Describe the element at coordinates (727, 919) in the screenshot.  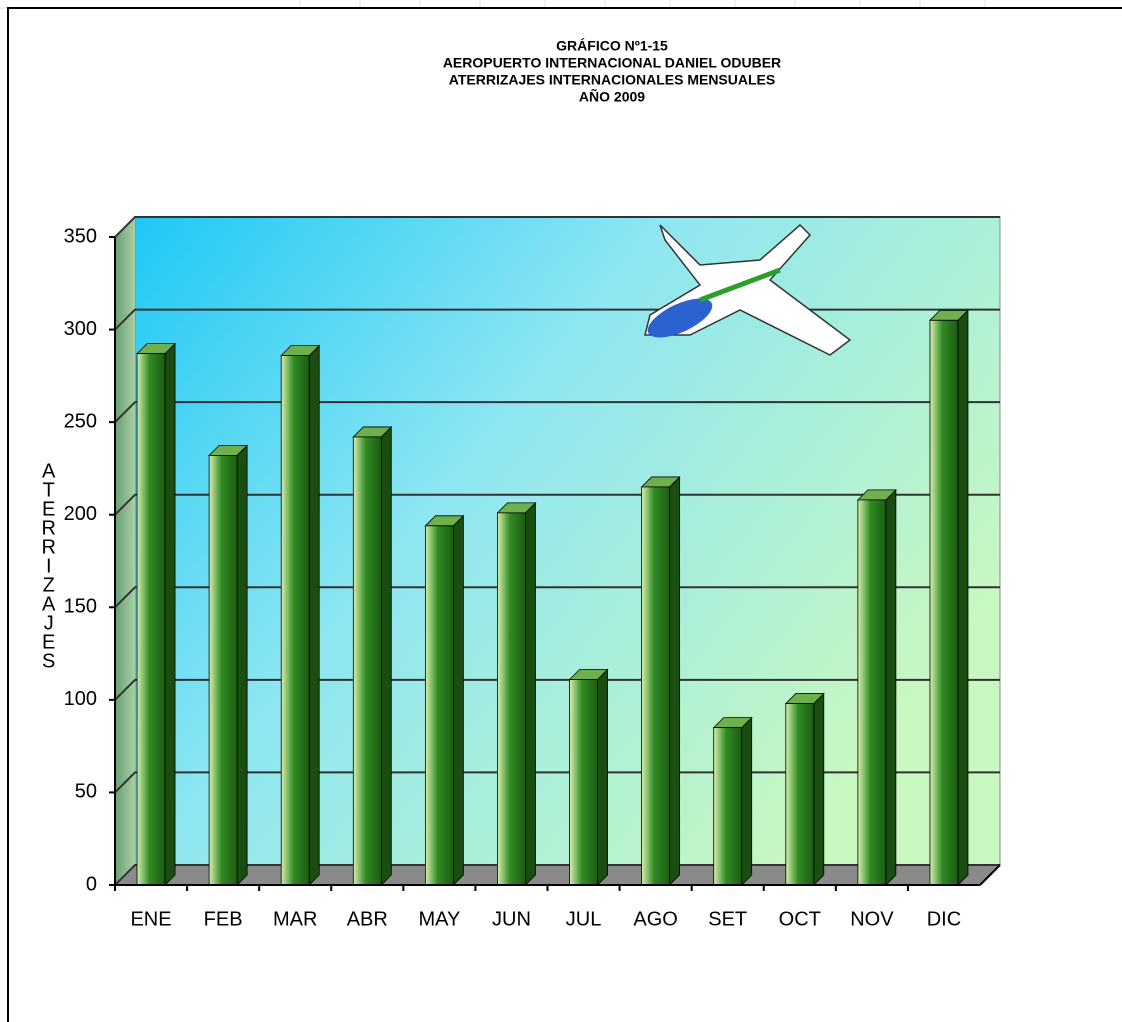
I see `x-tick-label: SET` at that location.